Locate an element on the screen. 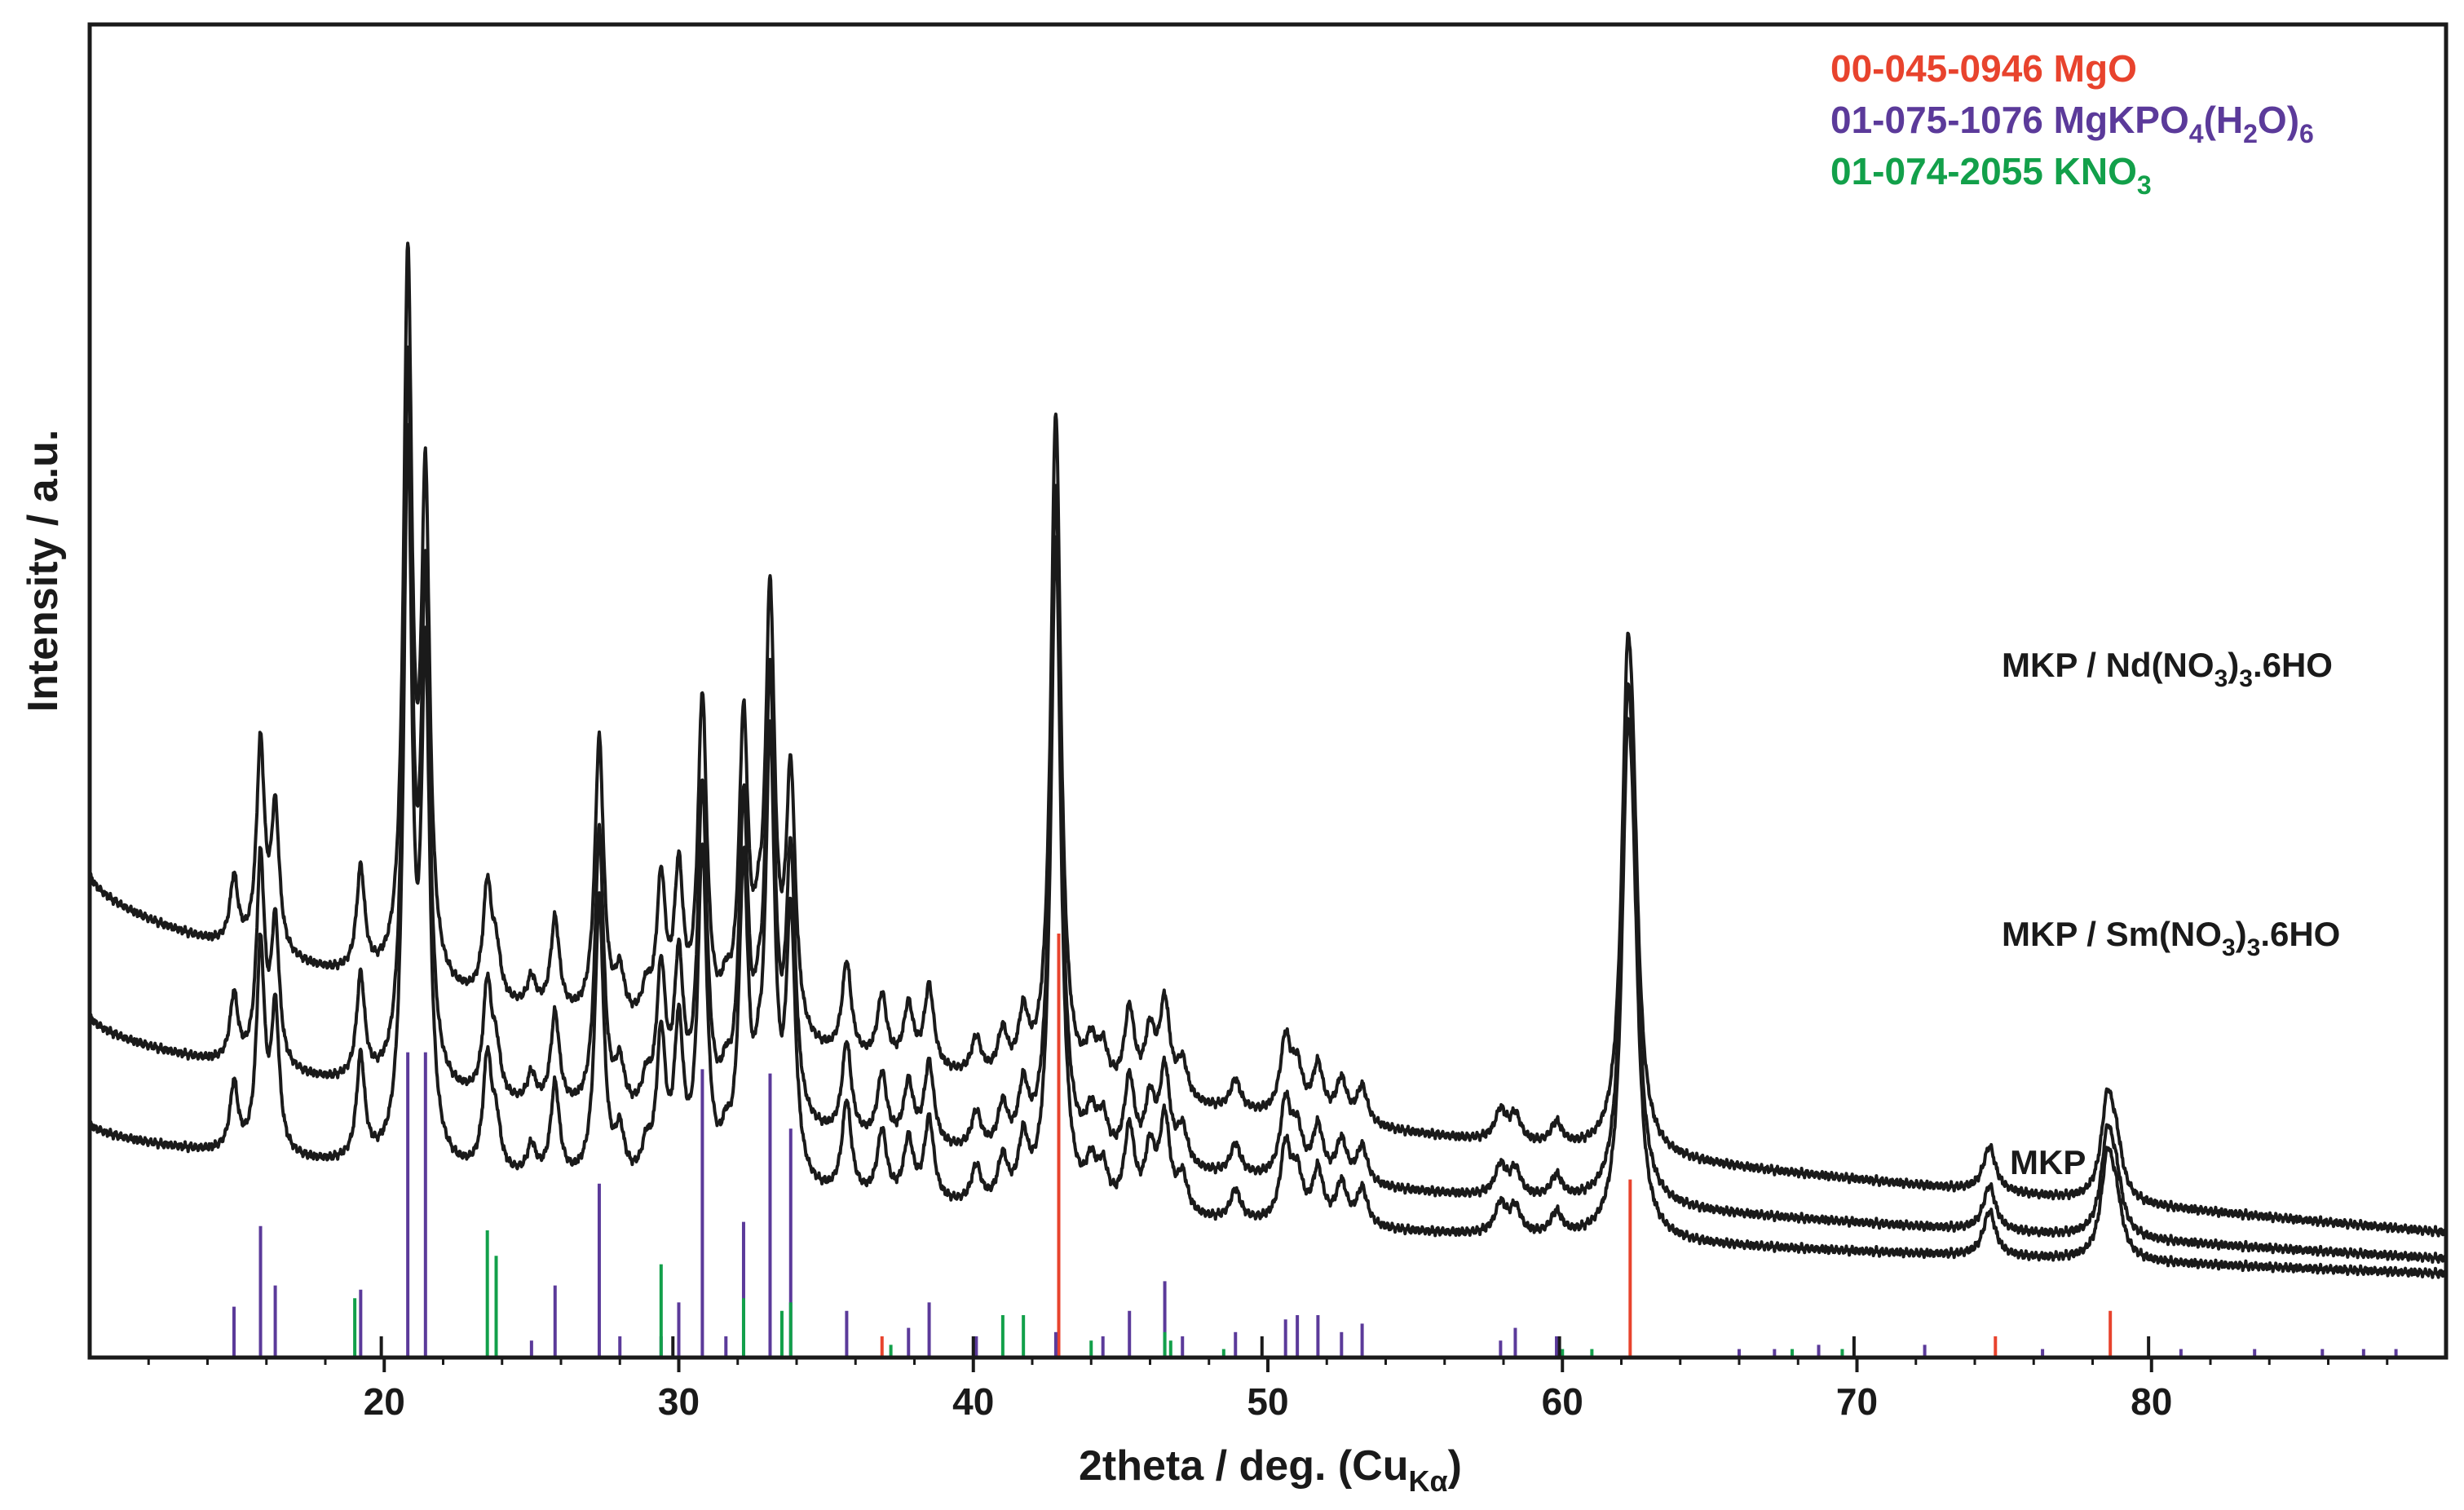 The image size is (2464, 1510). series-label: MKP is located at coordinates (2048, 1162).